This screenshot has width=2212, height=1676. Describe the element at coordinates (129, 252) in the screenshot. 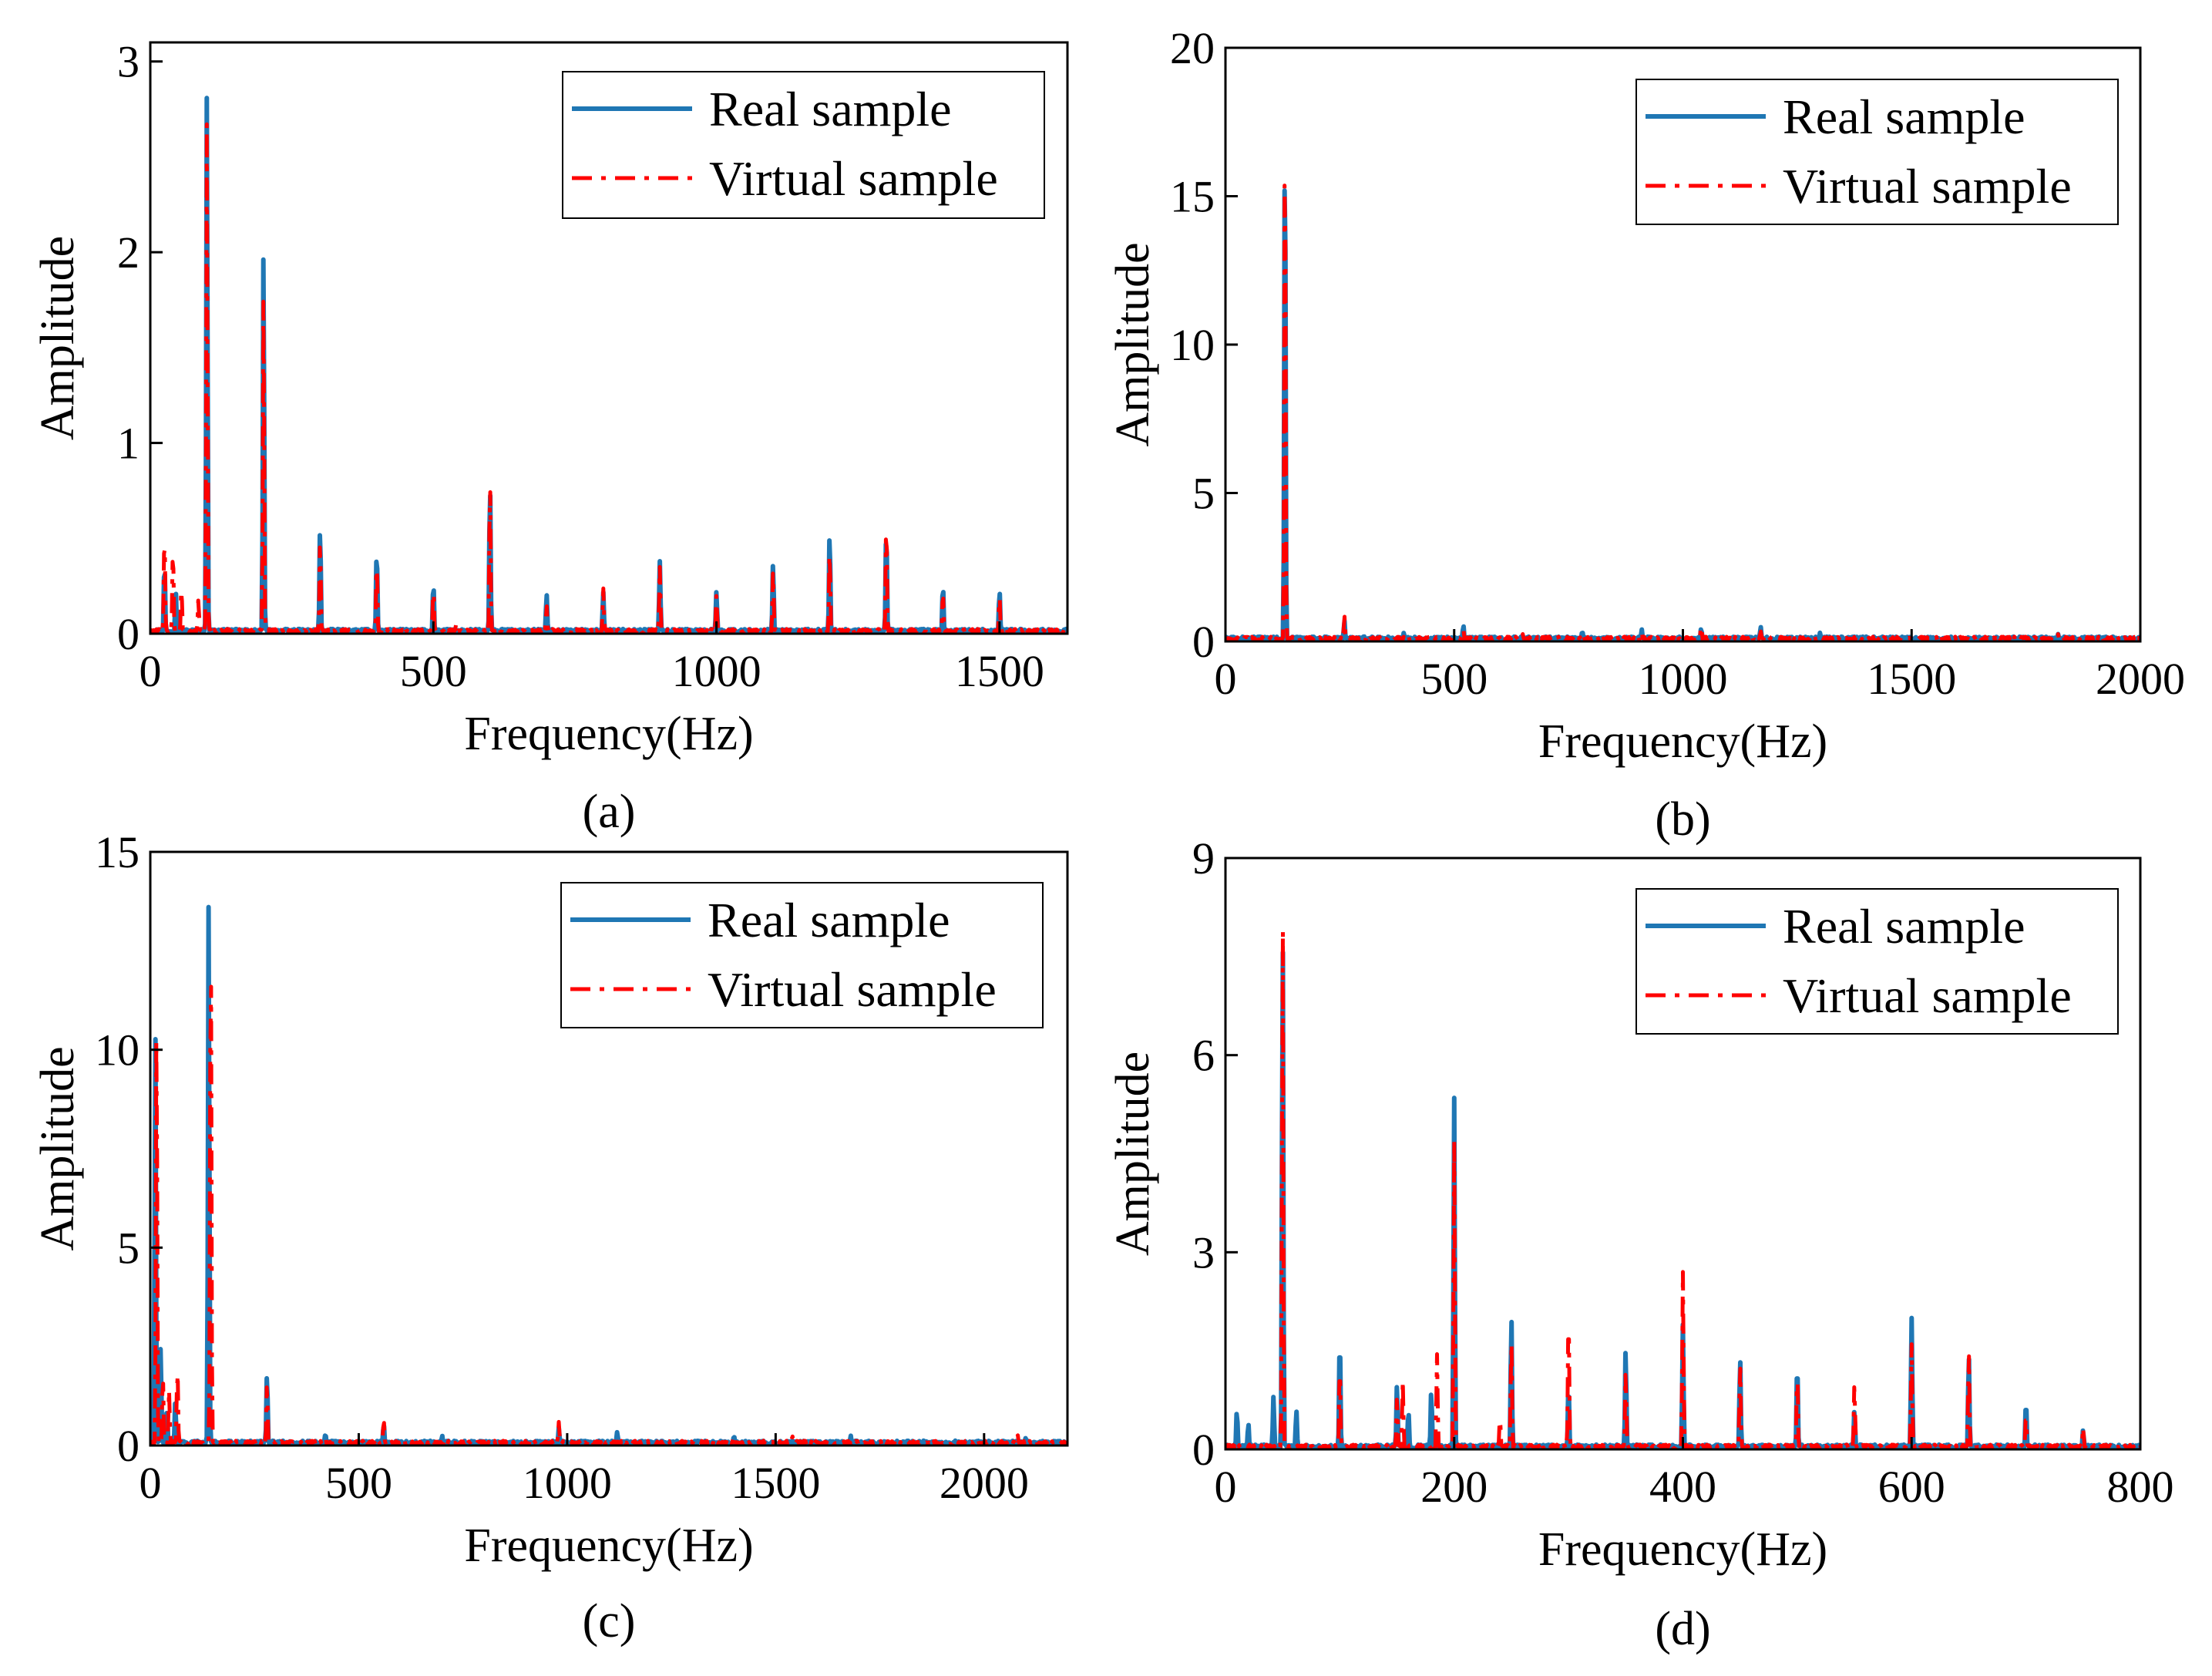

I see `y-tick-label: 2` at that location.